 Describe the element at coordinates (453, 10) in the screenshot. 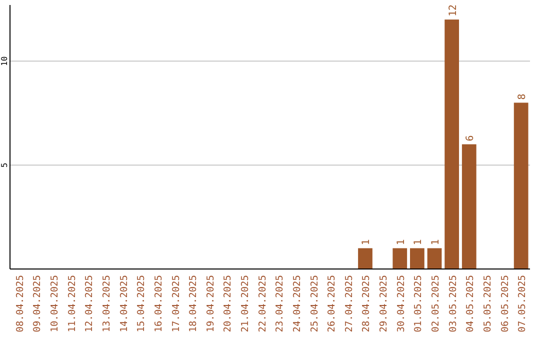

I see `data-label: 12` at that location.